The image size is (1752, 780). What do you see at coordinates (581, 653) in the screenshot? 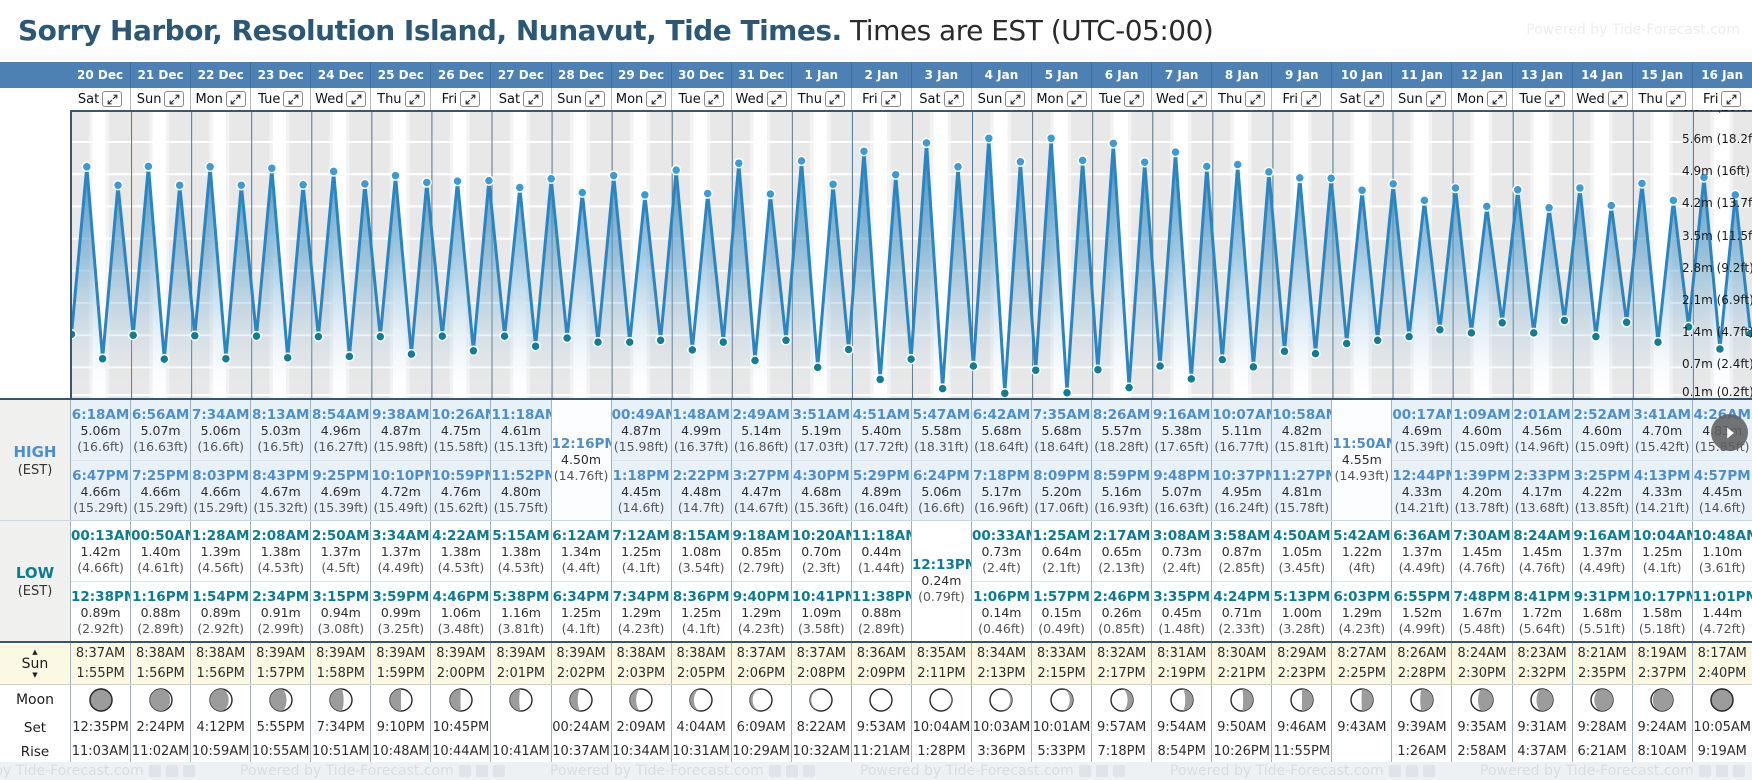
I see `sunrise-time: 8:39AM` at bounding box center [581, 653].